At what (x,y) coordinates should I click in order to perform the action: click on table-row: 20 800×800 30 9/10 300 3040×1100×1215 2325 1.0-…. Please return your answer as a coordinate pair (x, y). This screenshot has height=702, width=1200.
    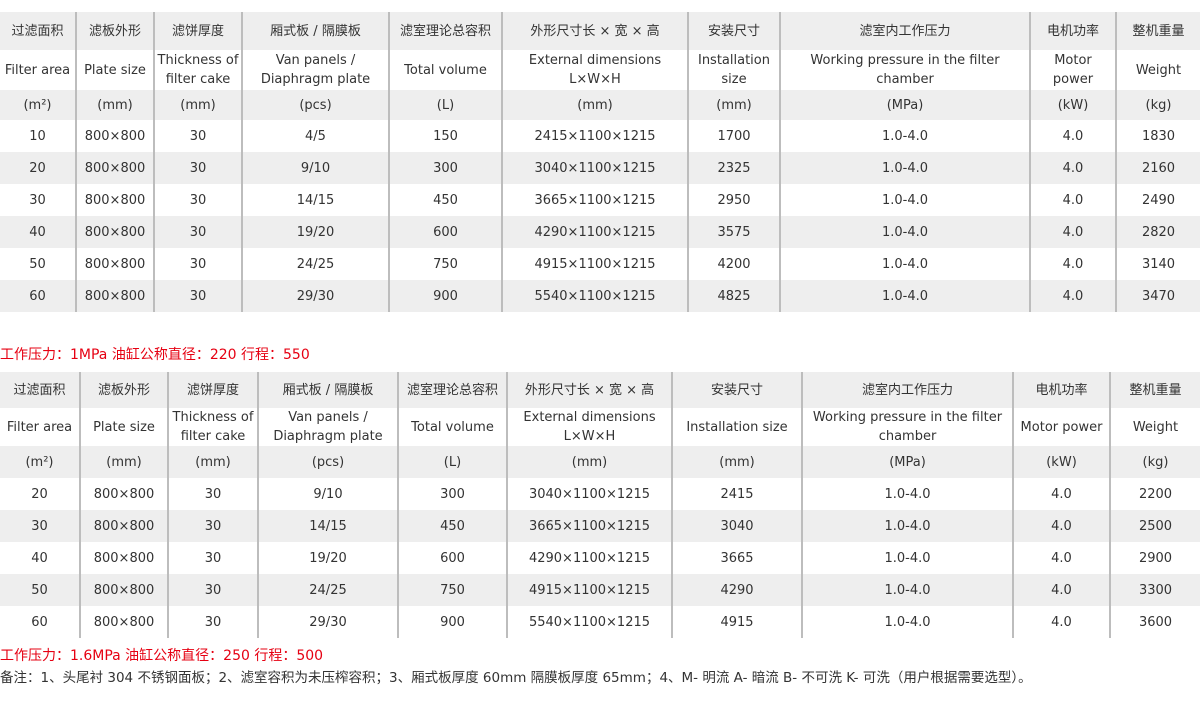
    Looking at the image, I should click on (600, 168).